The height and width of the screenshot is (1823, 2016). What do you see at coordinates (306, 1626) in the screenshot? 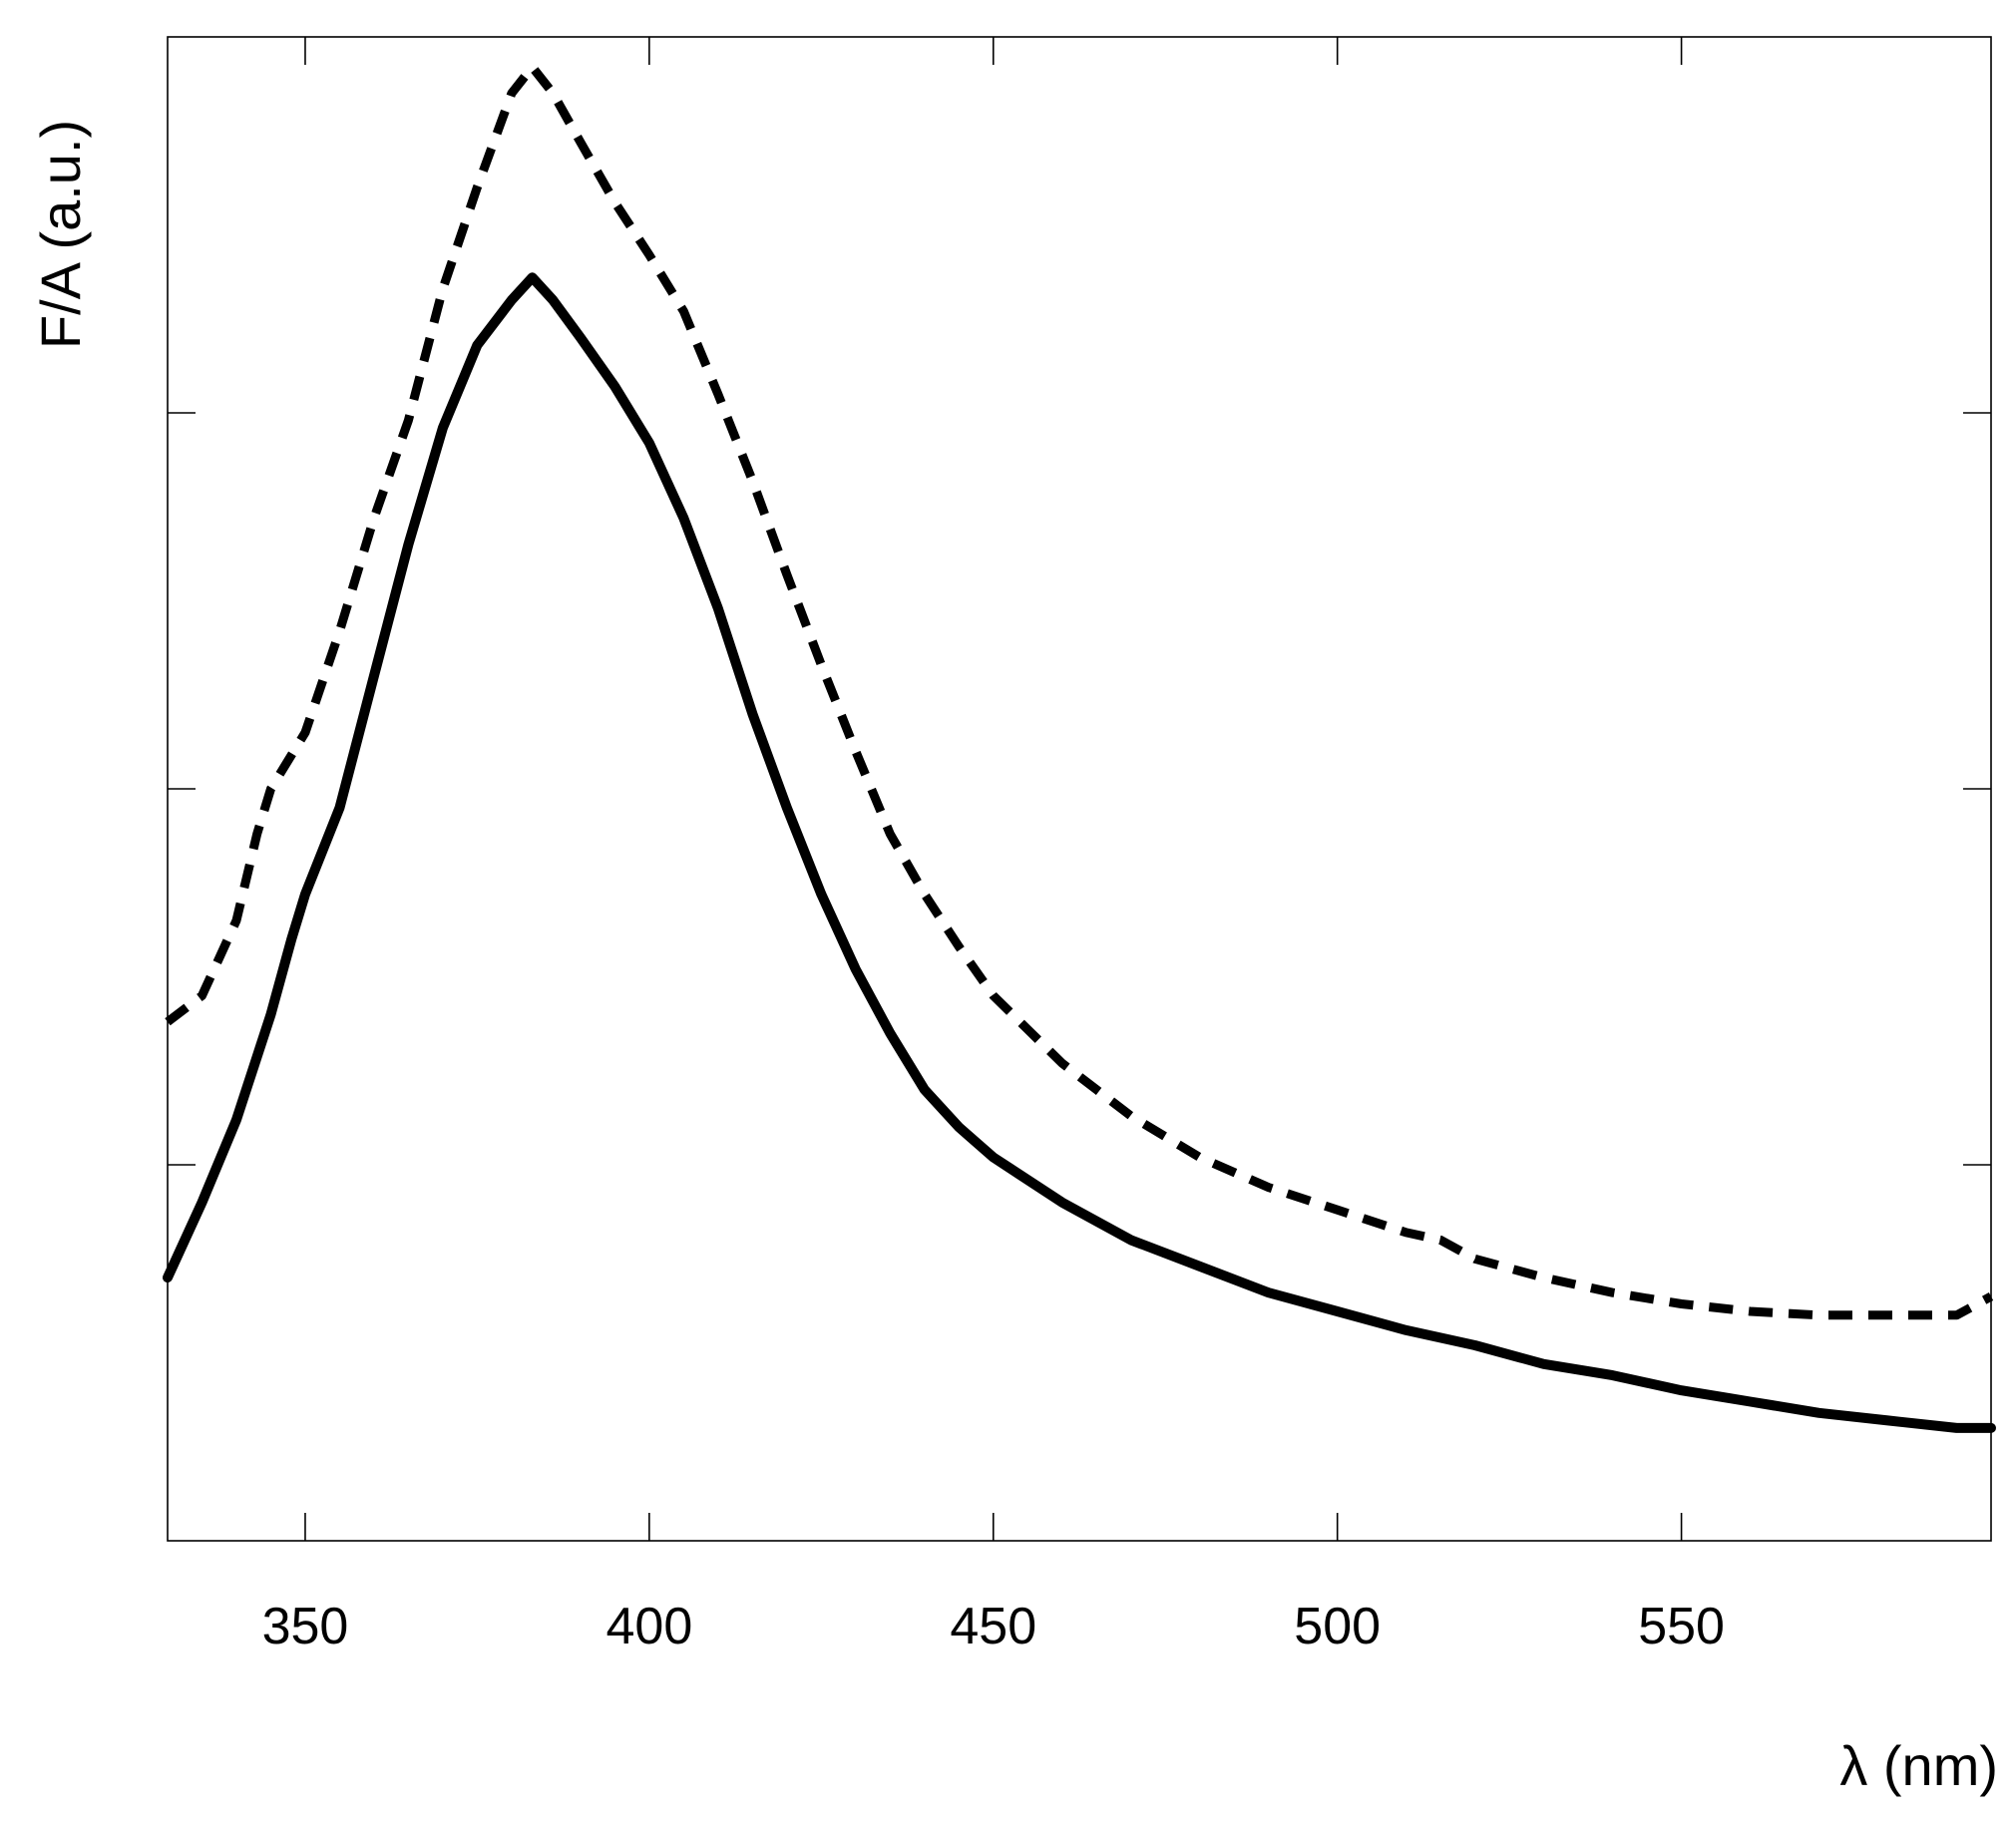
I see `x-tick-label: 350` at bounding box center [306, 1626].